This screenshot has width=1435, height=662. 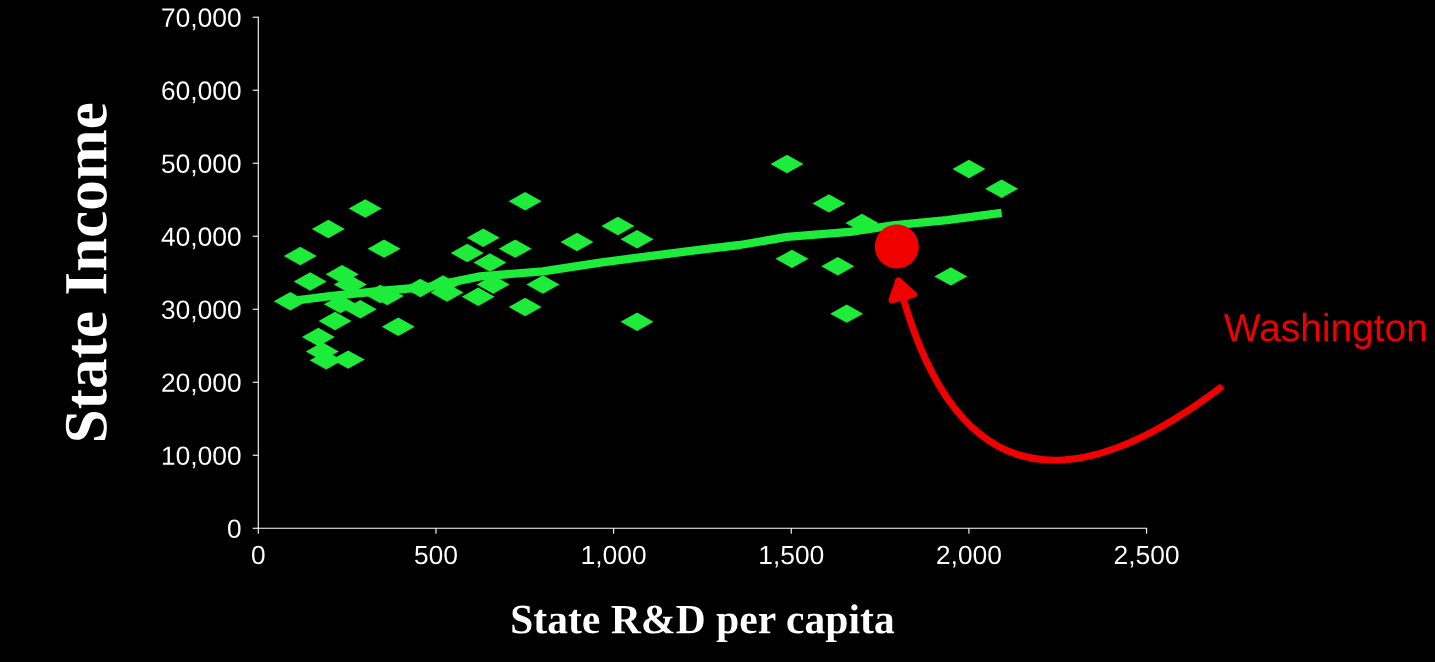 I want to click on x-tick-label: 1,500, so click(x=792, y=556).